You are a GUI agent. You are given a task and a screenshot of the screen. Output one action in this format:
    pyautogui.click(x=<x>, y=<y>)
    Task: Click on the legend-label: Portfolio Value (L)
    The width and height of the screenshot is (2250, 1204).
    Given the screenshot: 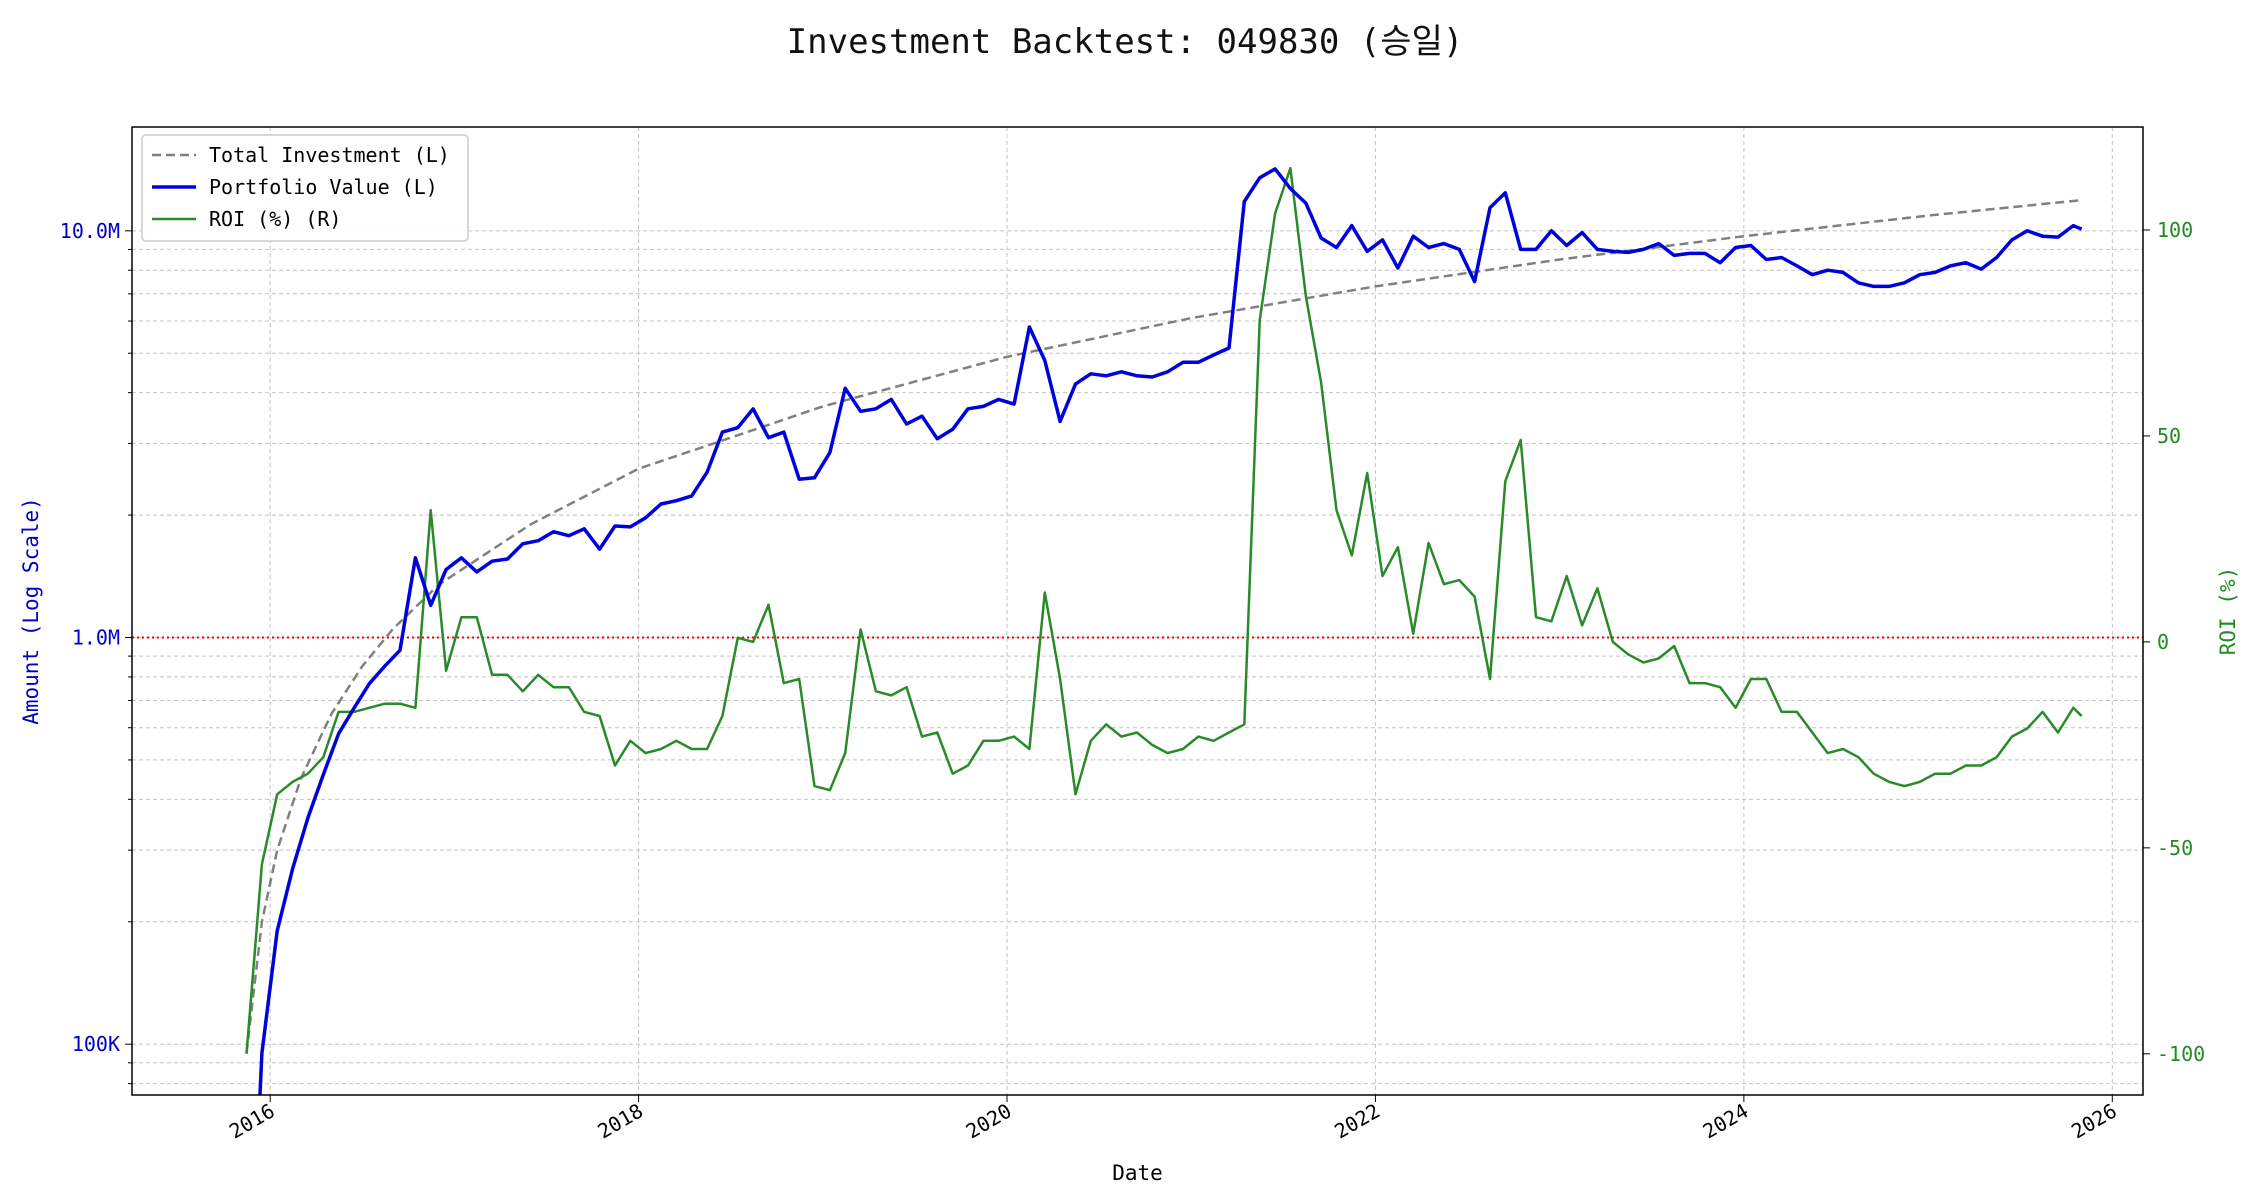 What is the action you would take?
    pyautogui.click(x=323, y=187)
    